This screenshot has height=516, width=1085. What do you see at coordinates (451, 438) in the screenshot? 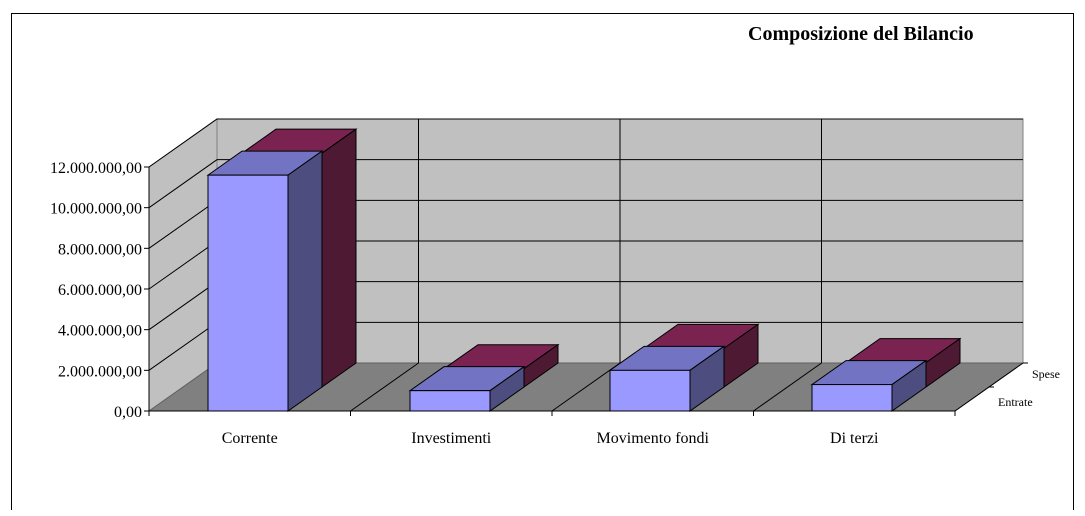
I see `category-label: Investimenti` at bounding box center [451, 438].